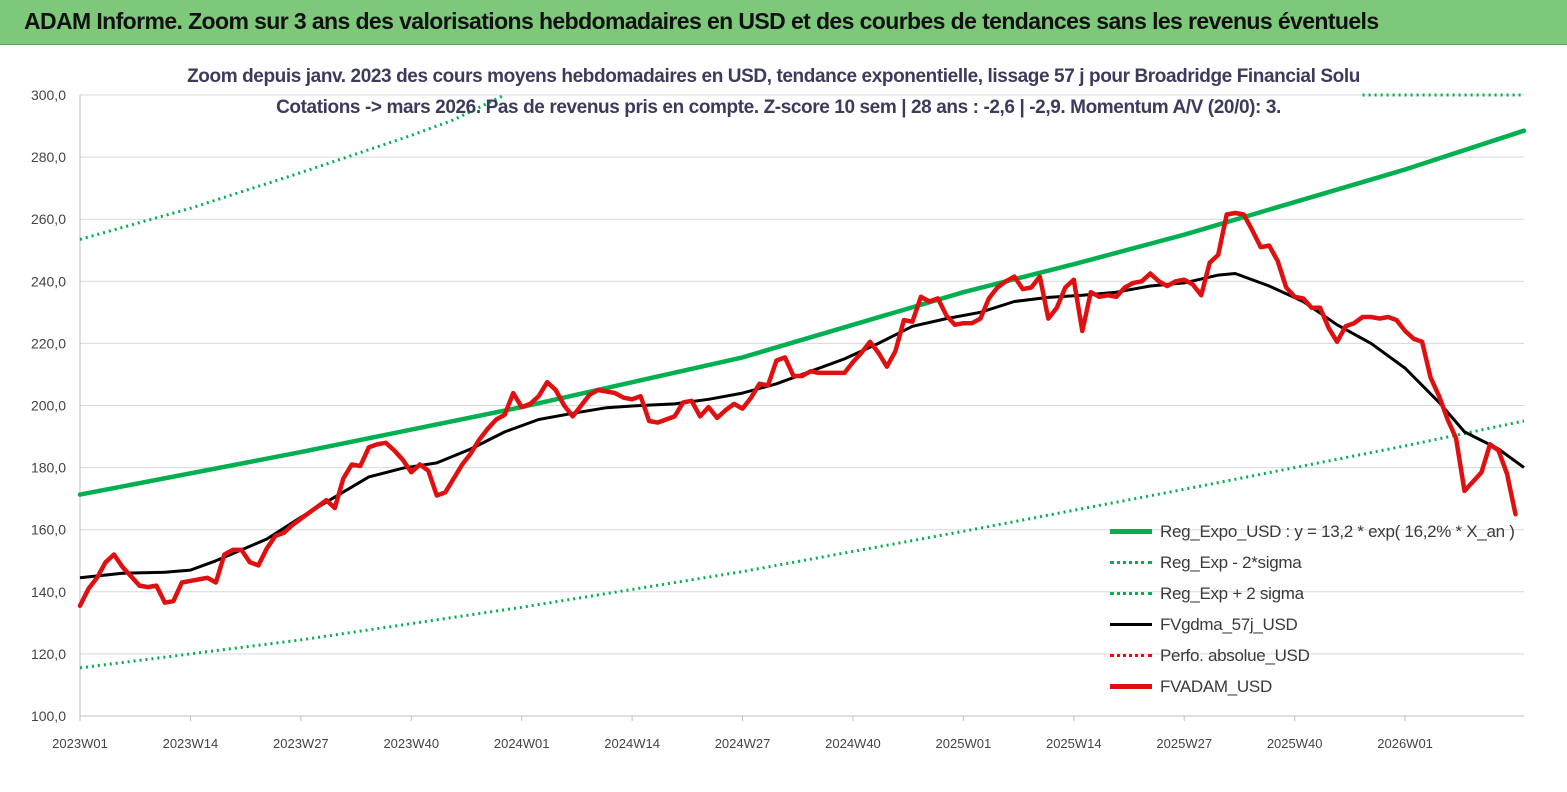 This screenshot has width=1567, height=792. What do you see at coordinates (48, 343) in the screenshot?
I see `y-tick-label: 220,0` at bounding box center [48, 343].